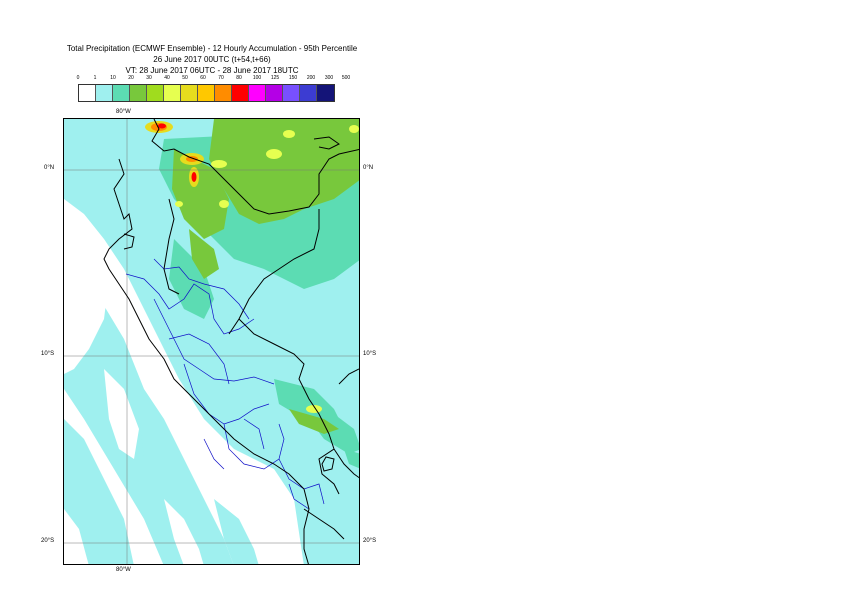  Describe the element at coordinates (131, 78) in the screenshot. I see `legend-tick: 20` at that location.